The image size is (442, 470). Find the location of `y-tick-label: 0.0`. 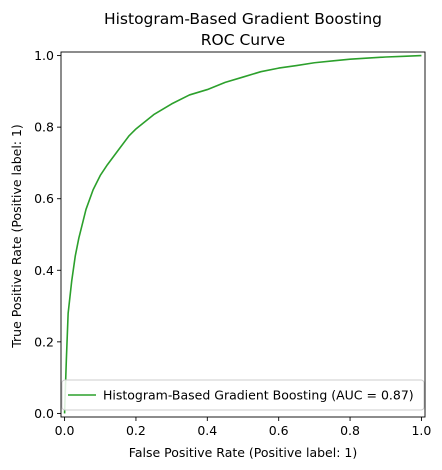

y-tick-label: 0.0 is located at coordinates (44, 413).